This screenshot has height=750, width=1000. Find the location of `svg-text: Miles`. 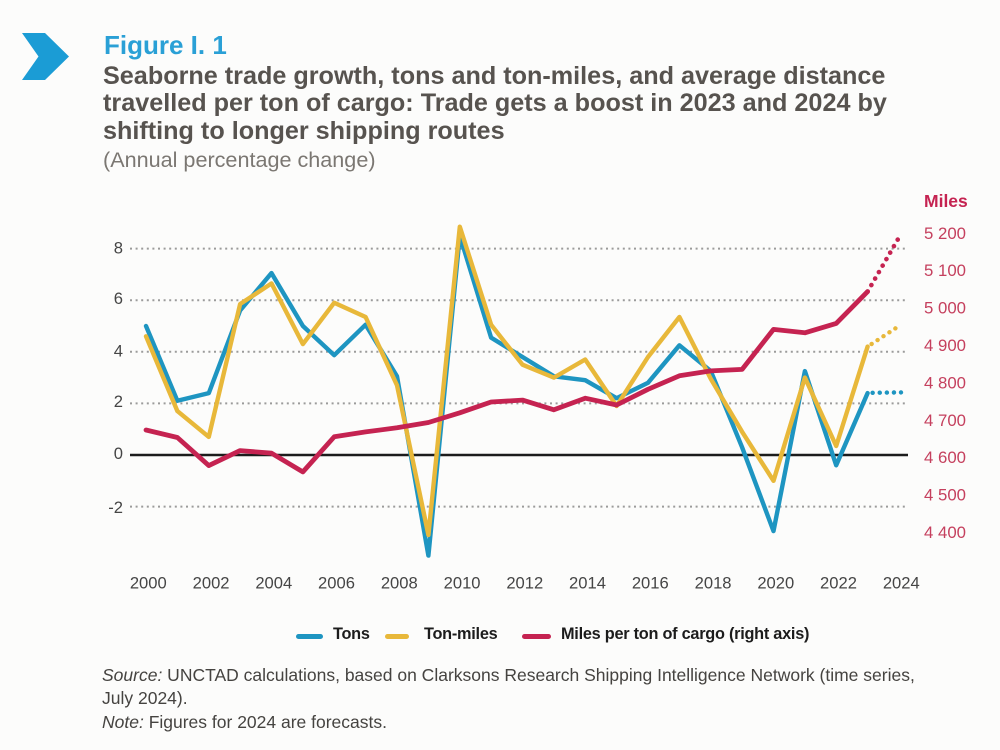

svg-text: Miles is located at coordinates (946, 201).